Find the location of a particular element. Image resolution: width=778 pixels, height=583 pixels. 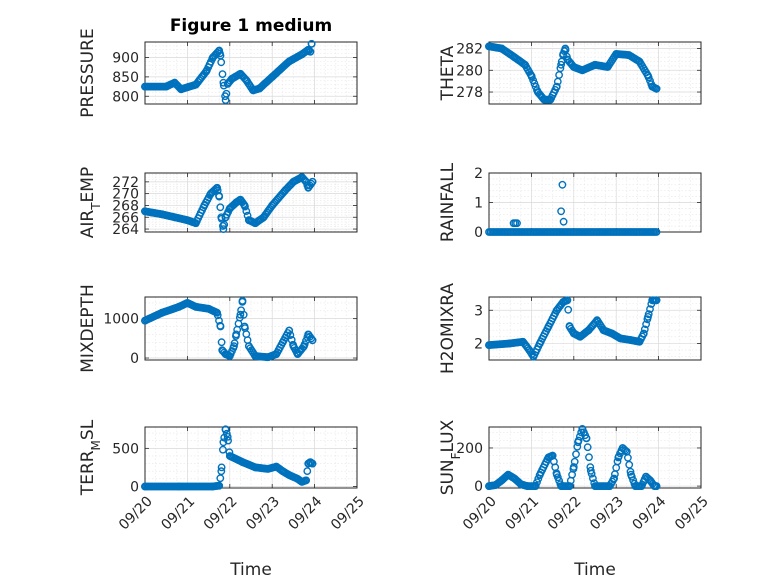

y-tick-label: 3 is located at coordinates (478, 311).